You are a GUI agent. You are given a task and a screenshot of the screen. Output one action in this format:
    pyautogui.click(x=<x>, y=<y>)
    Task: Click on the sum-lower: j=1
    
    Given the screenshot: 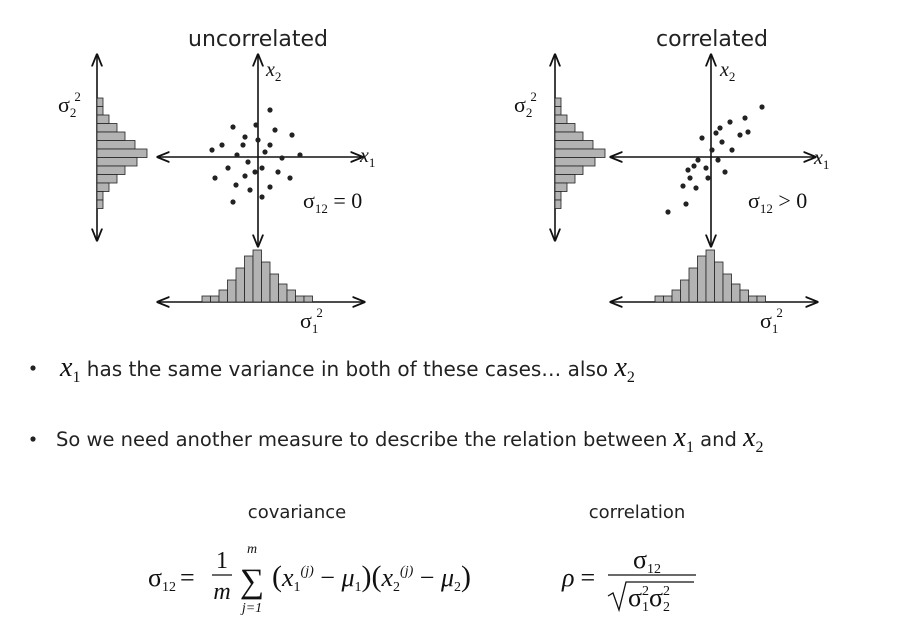 What is the action you would take?
    pyautogui.click(x=251, y=608)
    